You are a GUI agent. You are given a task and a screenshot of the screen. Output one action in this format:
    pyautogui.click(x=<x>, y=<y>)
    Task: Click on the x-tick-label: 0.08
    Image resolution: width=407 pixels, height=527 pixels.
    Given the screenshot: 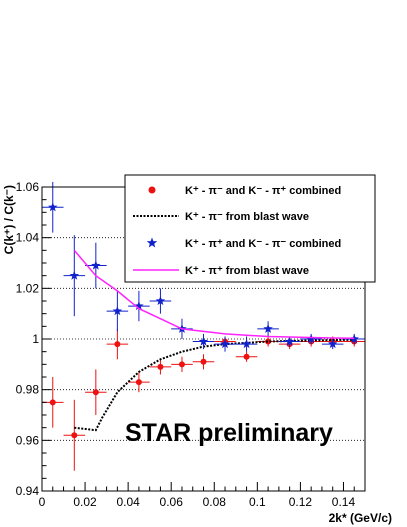 What is the action you would take?
    pyautogui.click(x=215, y=502)
    